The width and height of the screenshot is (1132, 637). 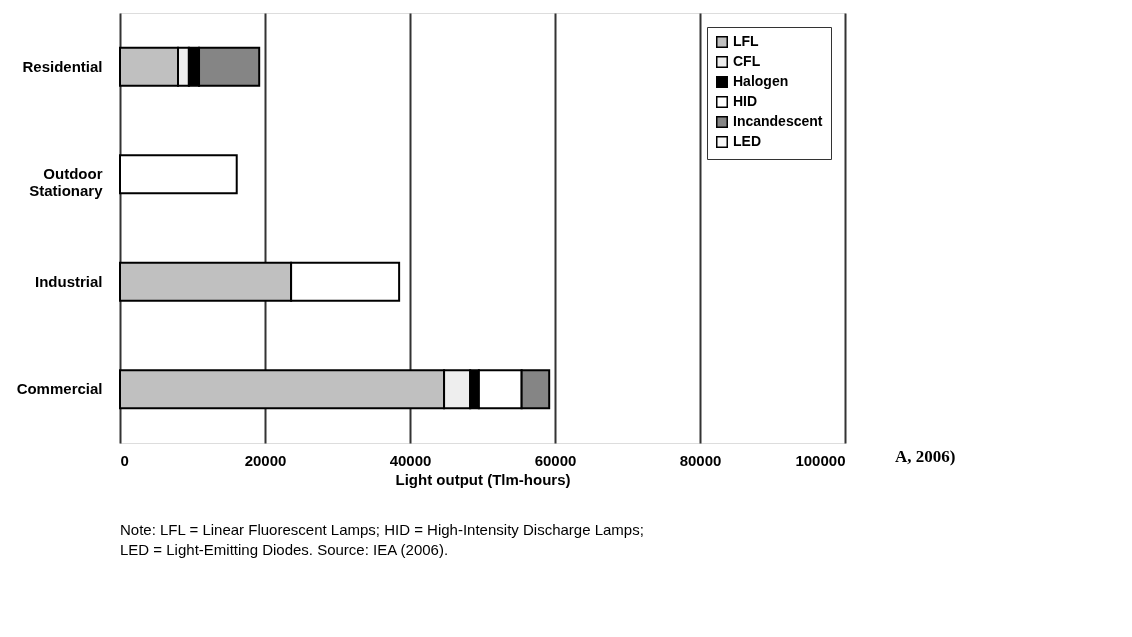 What do you see at coordinates (62, 66) in the screenshot?
I see `y-tick-label: Residential` at bounding box center [62, 66].